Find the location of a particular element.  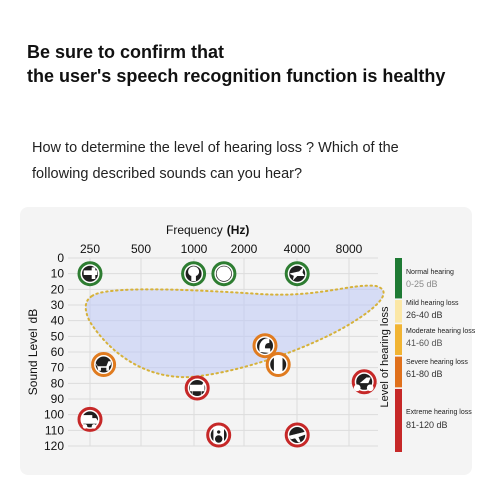

bird-icon is located at coordinates (297, 274).